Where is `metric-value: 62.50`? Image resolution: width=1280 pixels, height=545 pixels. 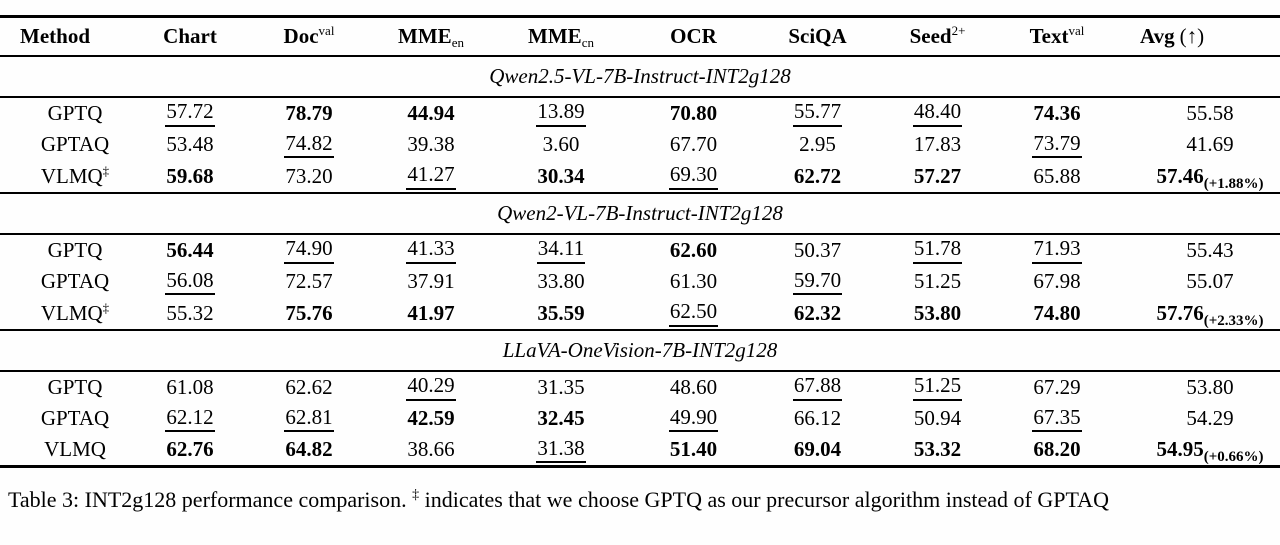
metric-value: 62.50 is located at coordinates (693, 313).